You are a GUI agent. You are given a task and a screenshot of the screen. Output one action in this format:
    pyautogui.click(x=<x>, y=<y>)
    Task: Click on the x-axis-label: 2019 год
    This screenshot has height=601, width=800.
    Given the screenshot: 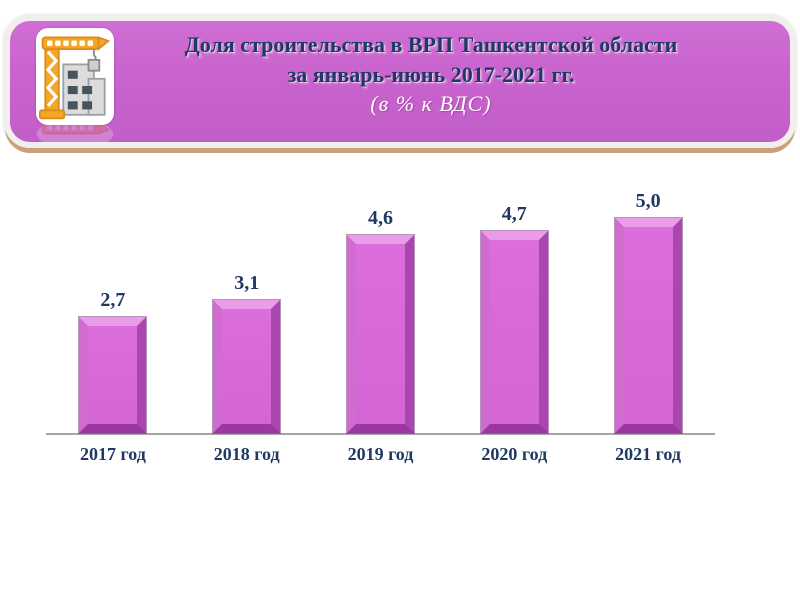 What is the action you would take?
    pyautogui.click(x=380, y=454)
    